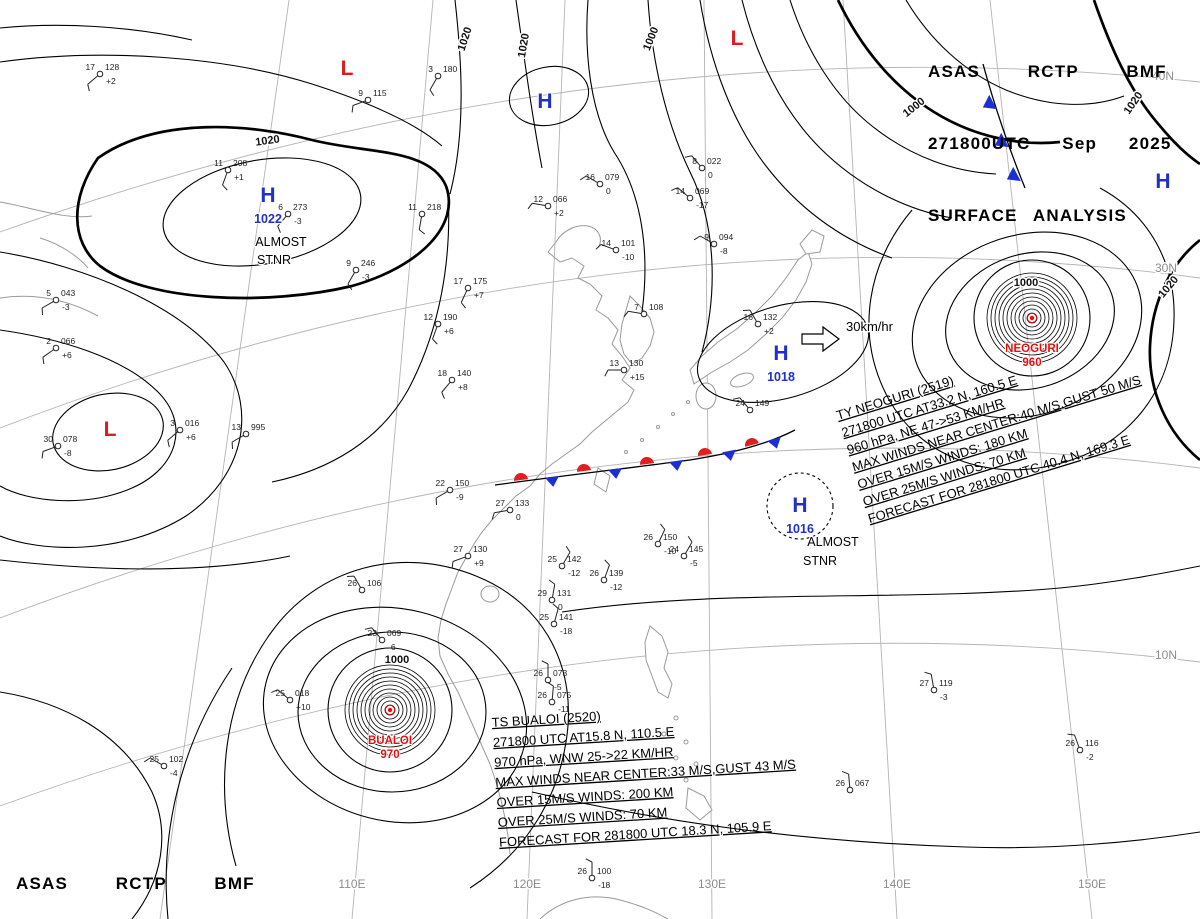 This screenshot has height=919, width=1200. What do you see at coordinates (300, 207) in the screenshot?
I see `station-pressure: 273` at bounding box center [300, 207].